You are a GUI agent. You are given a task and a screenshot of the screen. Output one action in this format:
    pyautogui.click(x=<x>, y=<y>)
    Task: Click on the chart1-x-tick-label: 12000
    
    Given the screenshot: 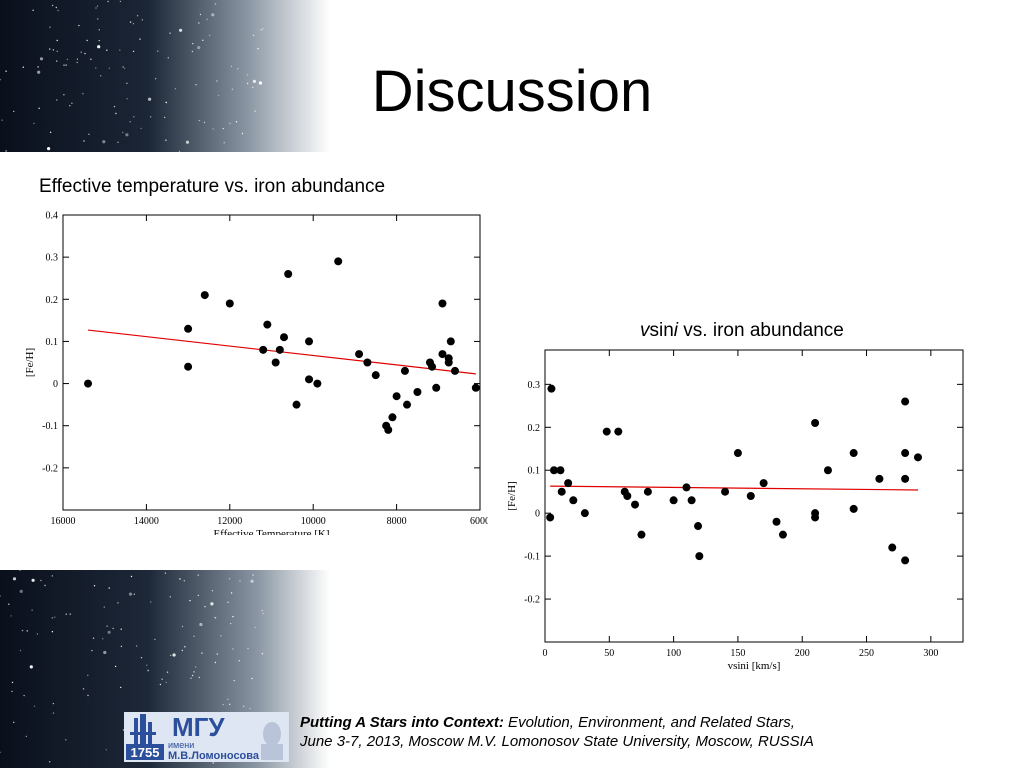 What is the action you would take?
    pyautogui.click(x=229, y=521)
    